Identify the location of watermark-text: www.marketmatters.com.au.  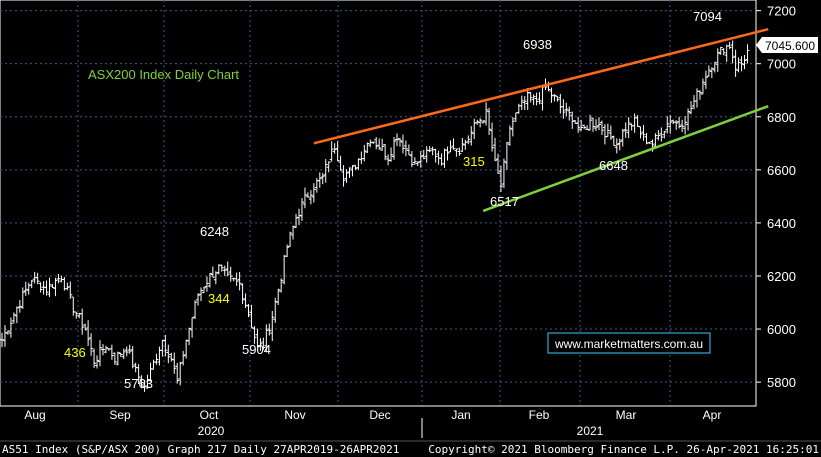
(628, 344).